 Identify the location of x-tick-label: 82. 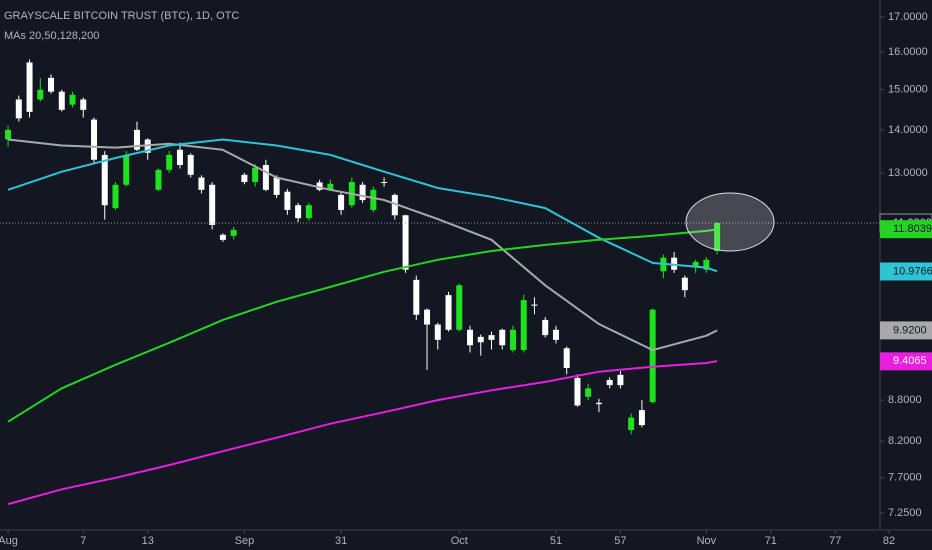
(889, 541).